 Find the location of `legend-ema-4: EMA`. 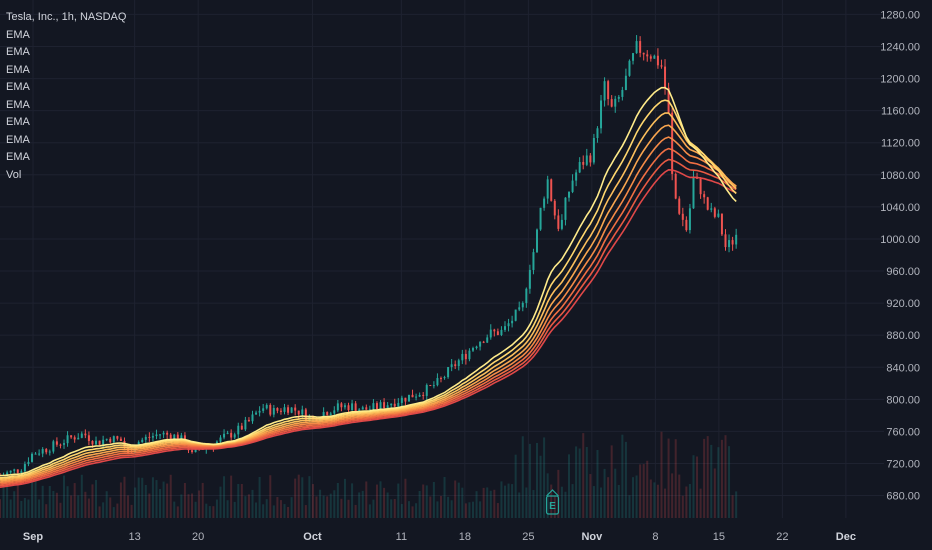

legend-ema-4: EMA is located at coordinates (18, 87).